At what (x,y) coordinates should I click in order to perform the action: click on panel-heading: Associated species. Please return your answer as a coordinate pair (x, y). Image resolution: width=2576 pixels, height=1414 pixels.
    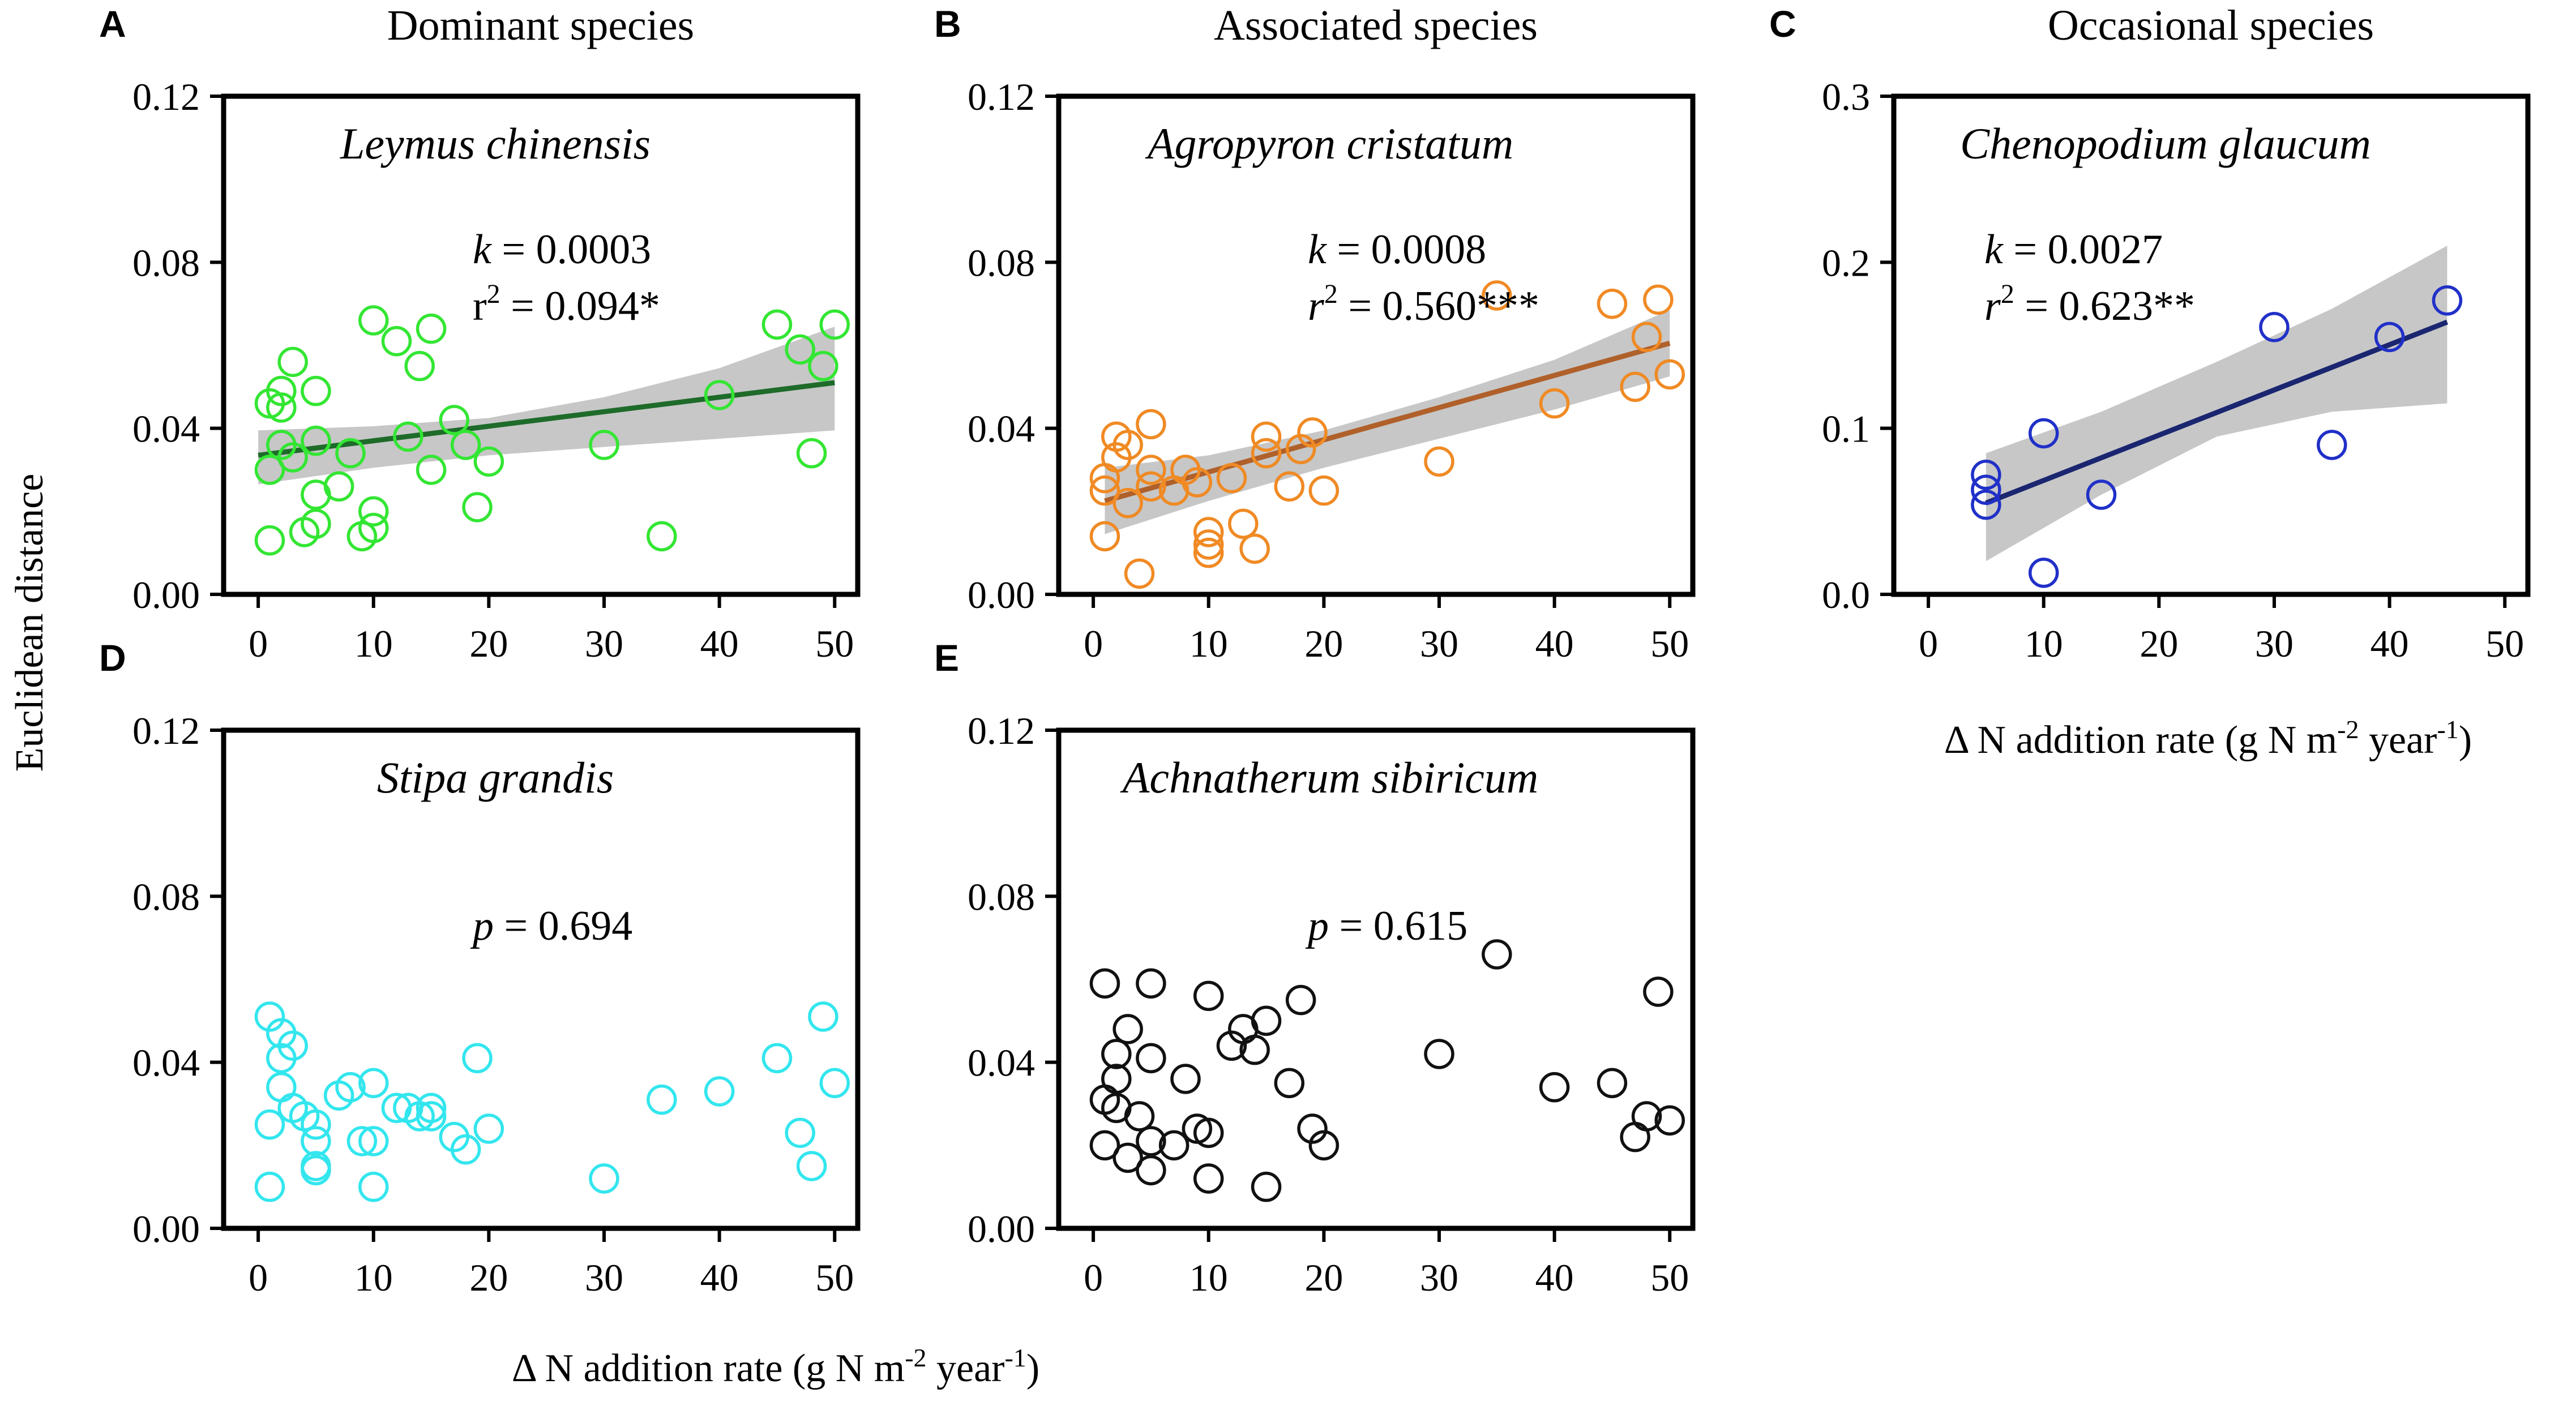
    Looking at the image, I should click on (1376, 25).